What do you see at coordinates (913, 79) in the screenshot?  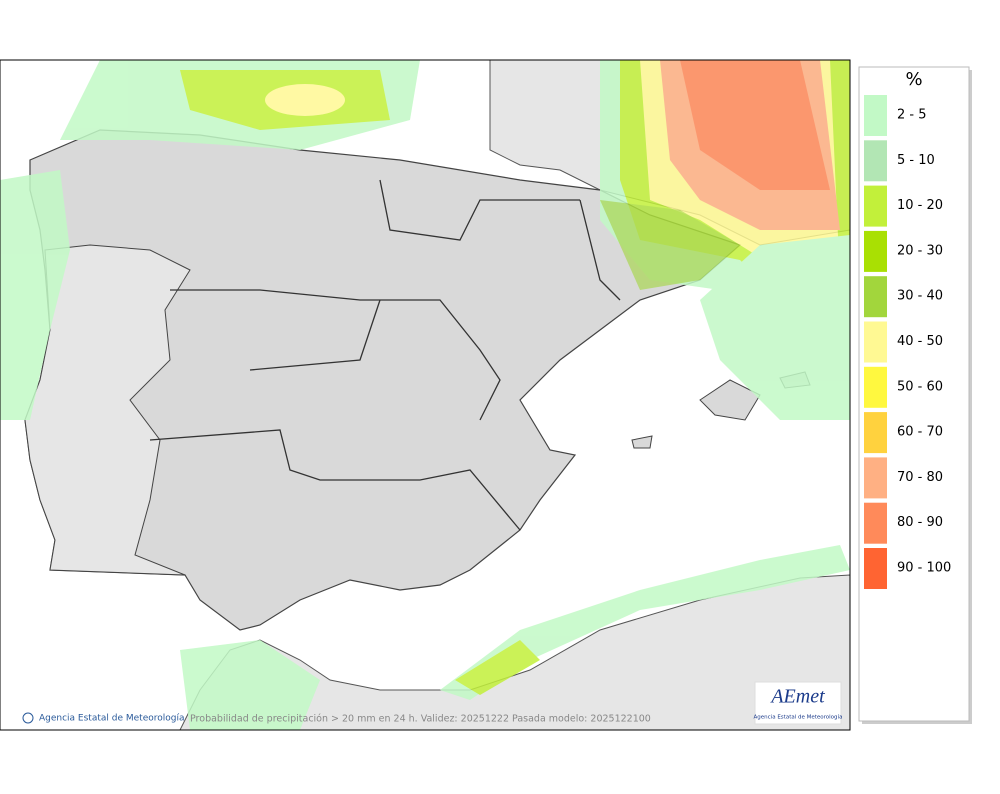 I see `legend-title: %` at bounding box center [913, 79].